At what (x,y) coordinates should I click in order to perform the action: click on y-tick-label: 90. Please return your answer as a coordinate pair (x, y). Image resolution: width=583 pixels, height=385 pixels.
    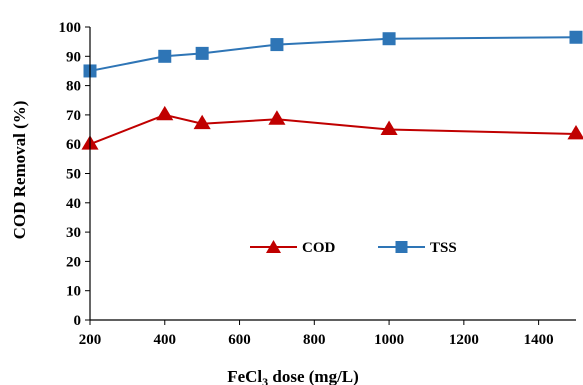
    Looking at the image, I should click on (73, 57).